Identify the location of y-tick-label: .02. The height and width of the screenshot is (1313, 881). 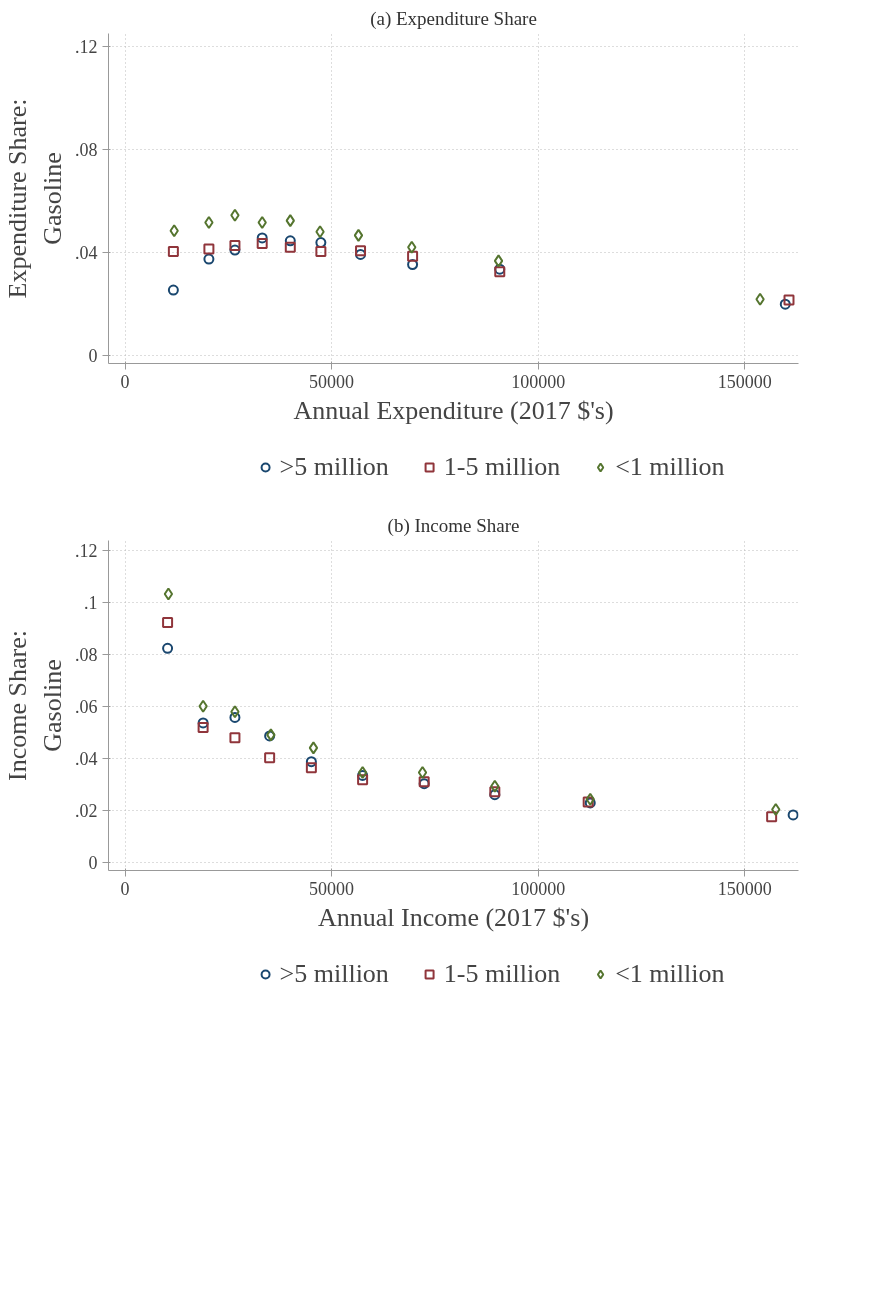
(86, 811).